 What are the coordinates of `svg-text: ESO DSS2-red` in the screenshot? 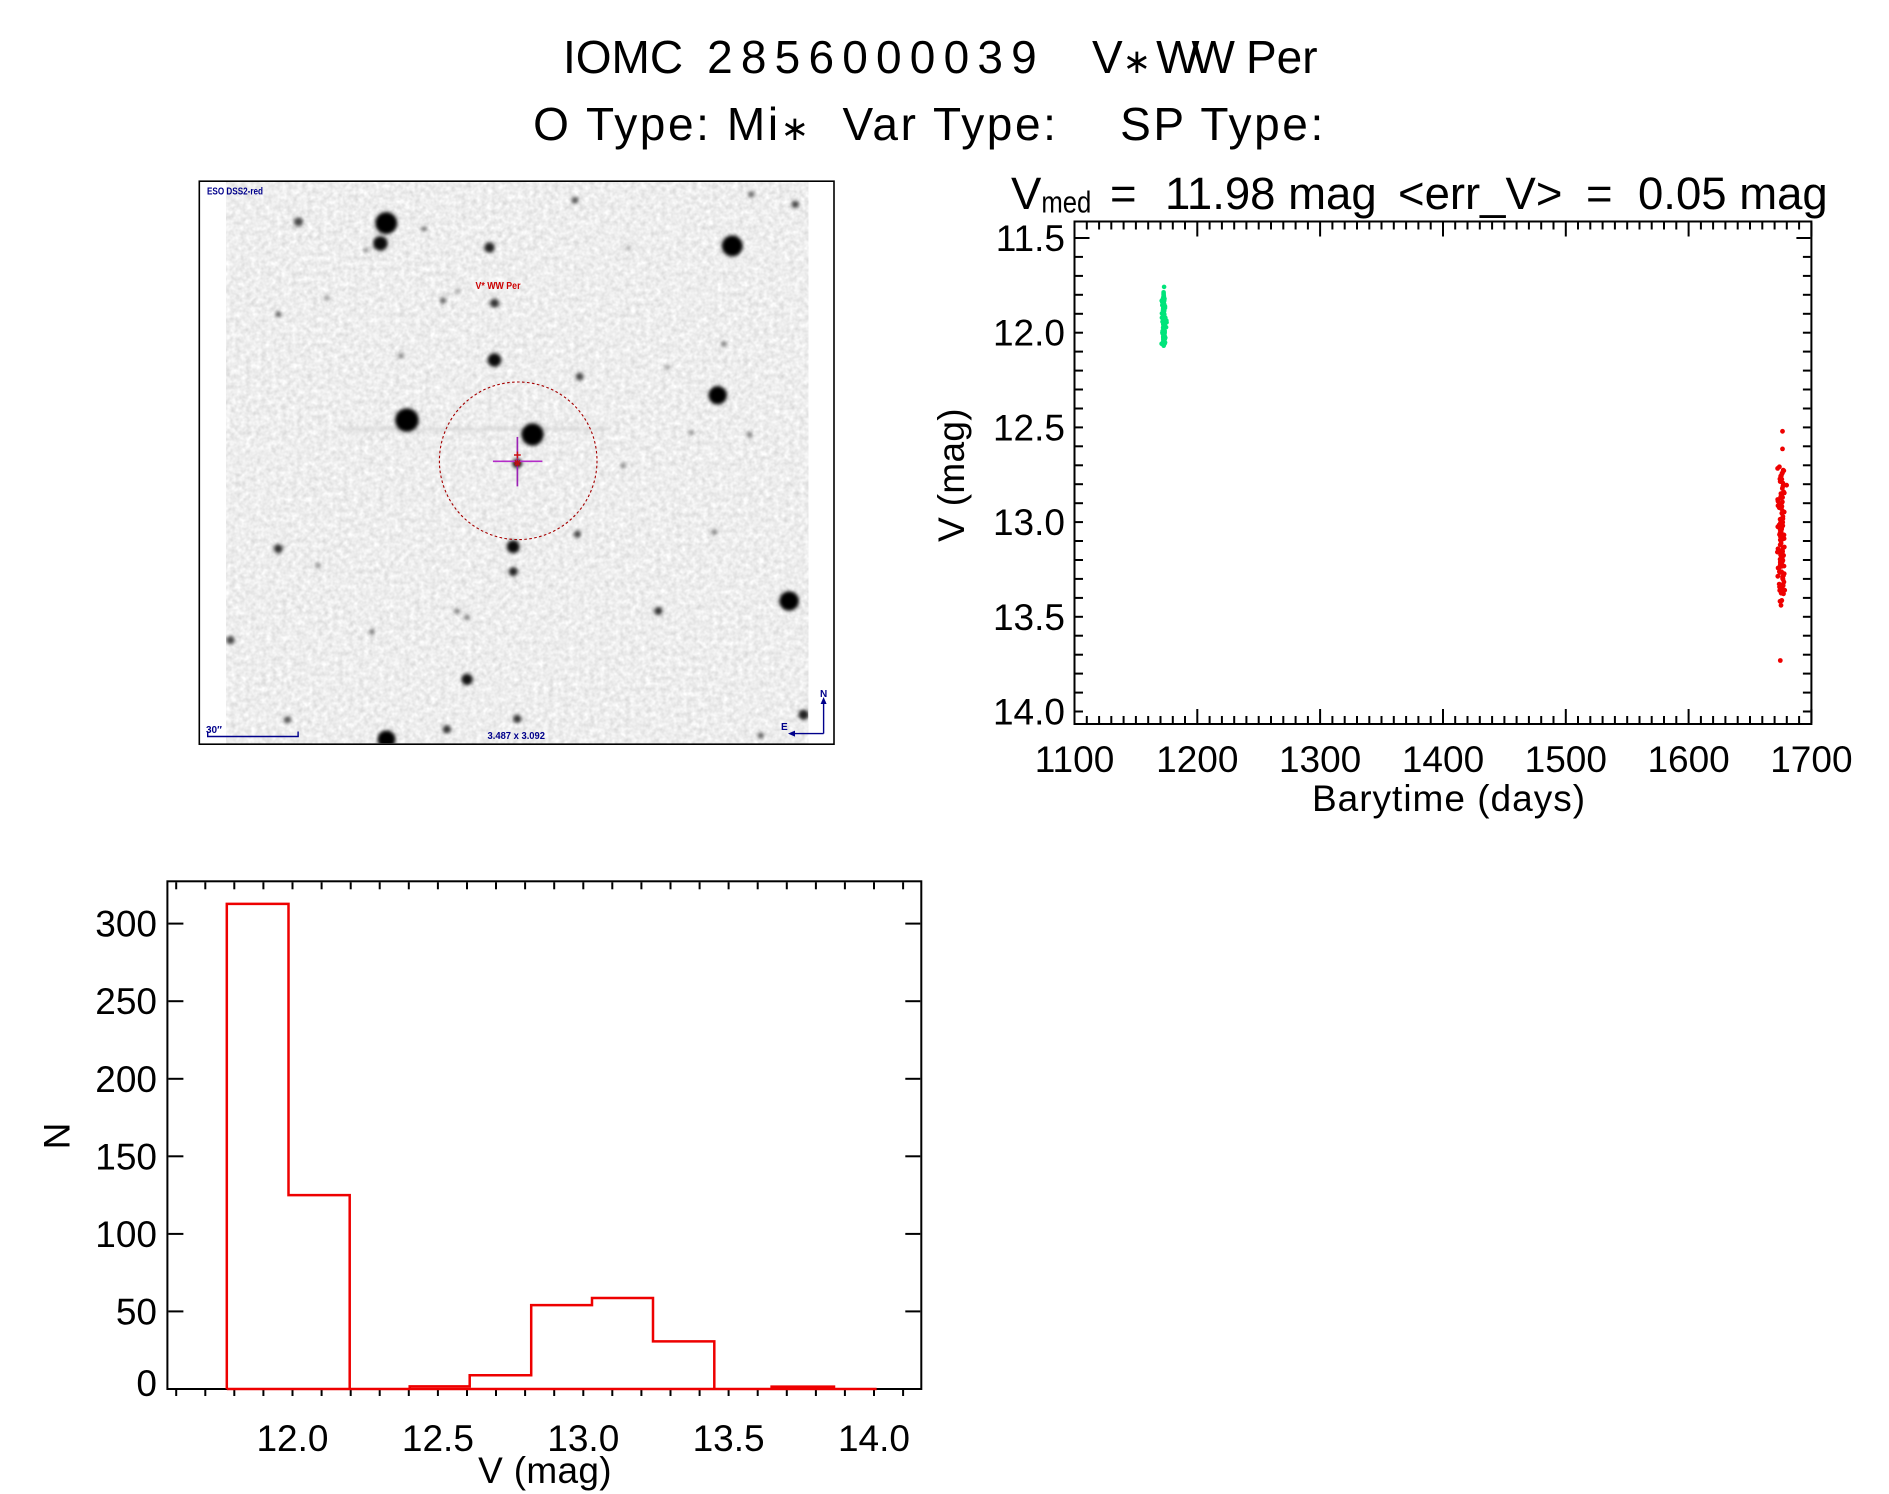 It's located at (235, 192).